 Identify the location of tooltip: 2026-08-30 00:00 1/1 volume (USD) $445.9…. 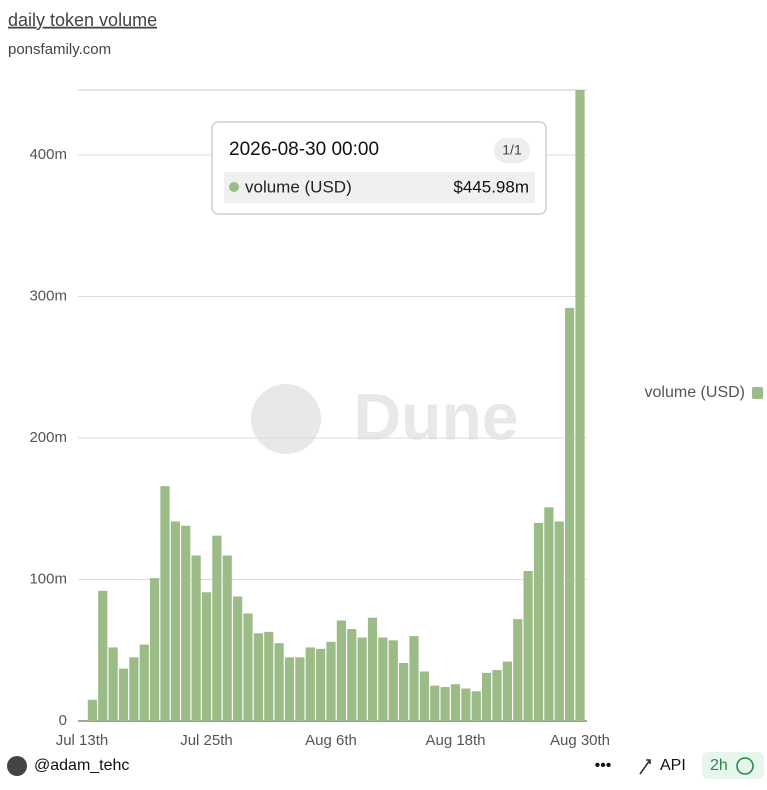
(379, 168).